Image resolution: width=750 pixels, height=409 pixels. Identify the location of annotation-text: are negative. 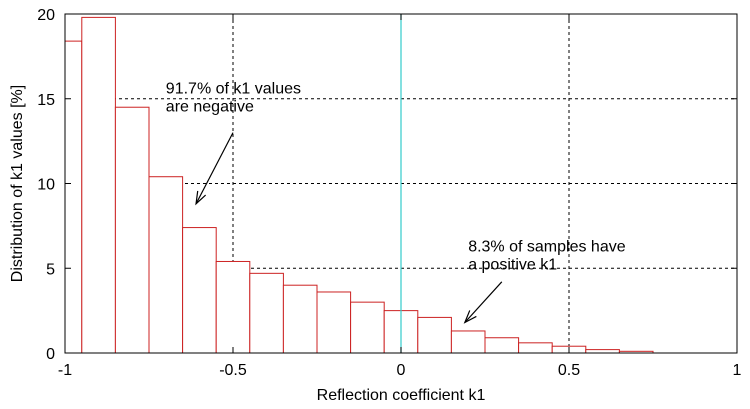
(210, 107).